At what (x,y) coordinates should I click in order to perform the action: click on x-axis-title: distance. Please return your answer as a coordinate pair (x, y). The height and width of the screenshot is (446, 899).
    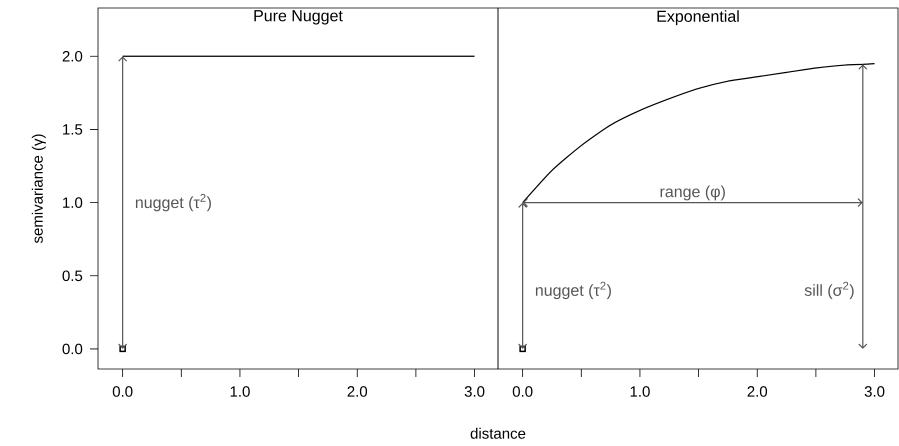
    Looking at the image, I should click on (498, 433).